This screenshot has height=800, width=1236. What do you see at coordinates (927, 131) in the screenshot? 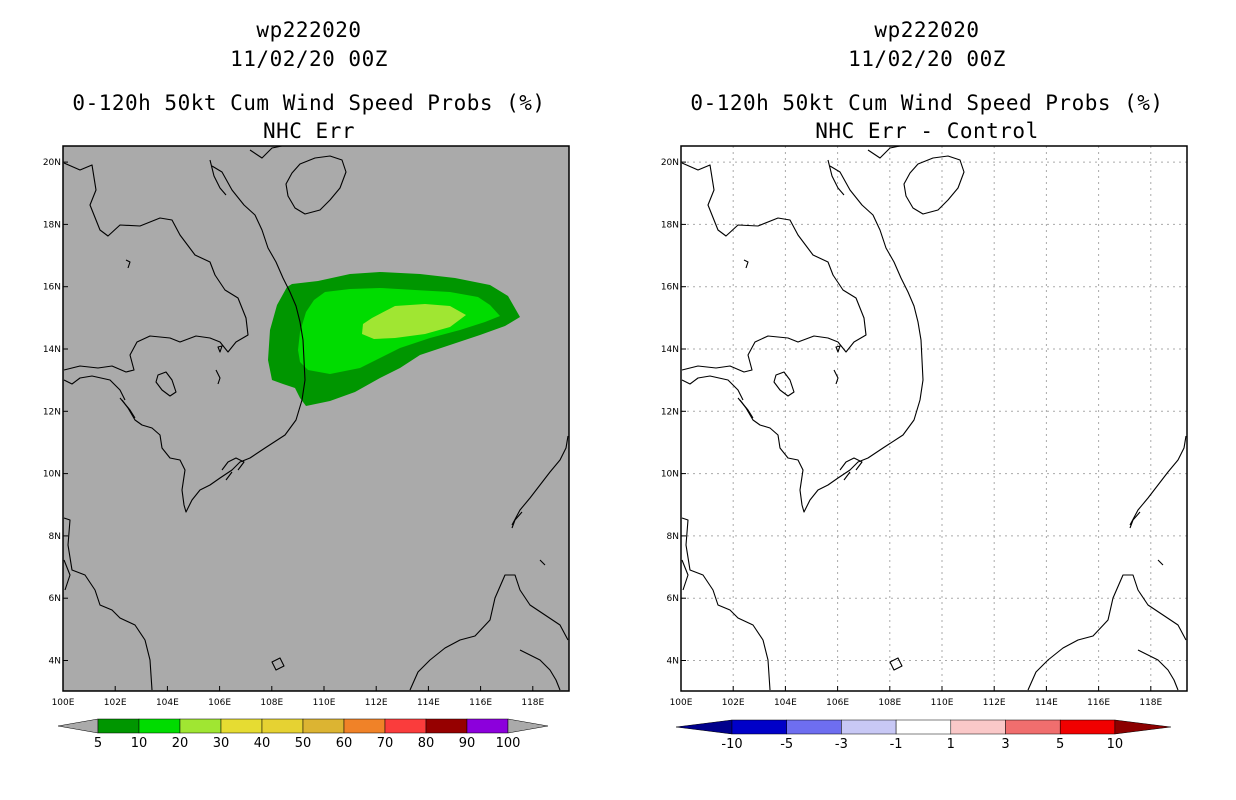
I see `panel-subtitle: NHC Err - Control` at bounding box center [927, 131].